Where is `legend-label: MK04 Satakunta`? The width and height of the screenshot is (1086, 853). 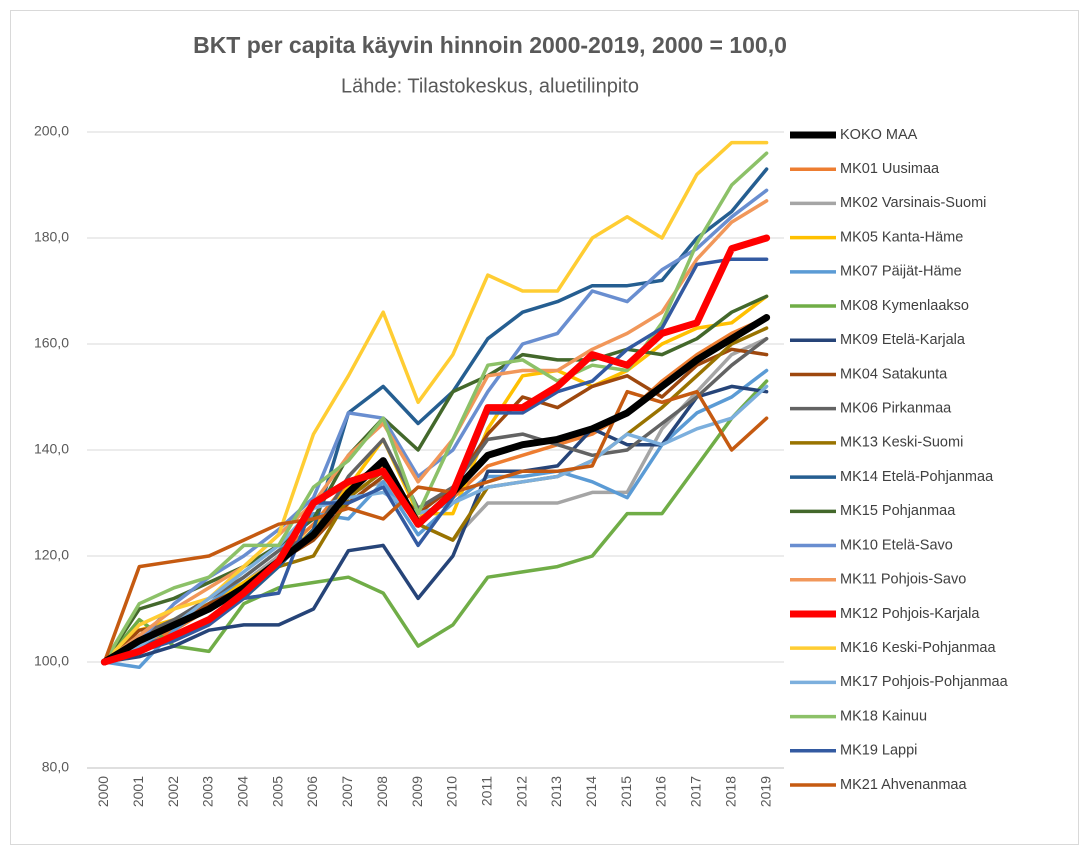
legend-label: MK04 Satakunta is located at coordinates (894, 374).